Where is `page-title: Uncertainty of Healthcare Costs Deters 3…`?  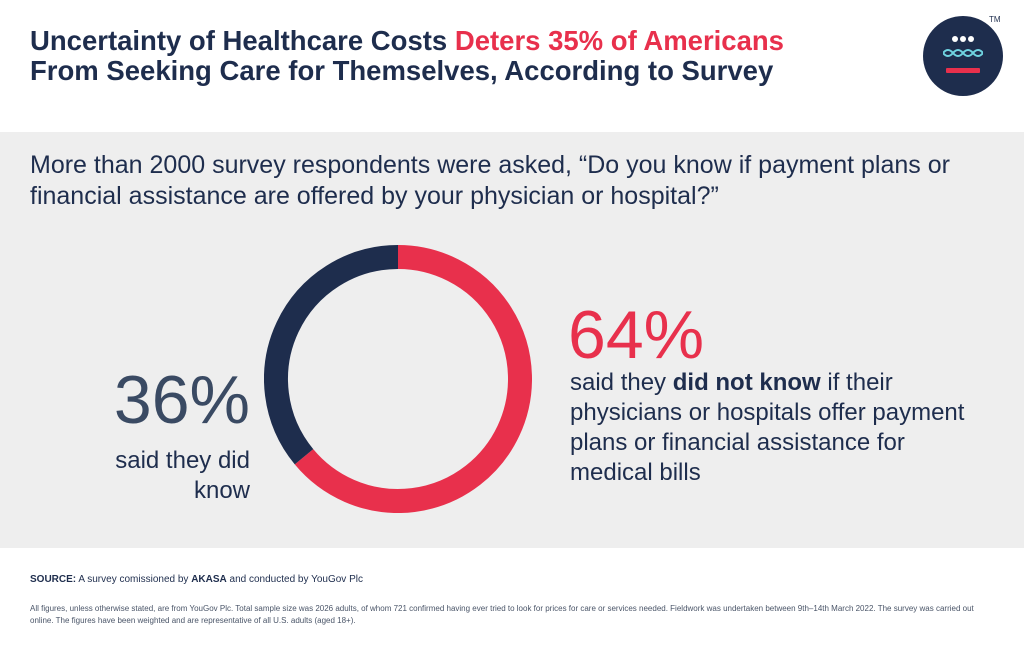
page-title: Uncertainty of Healthcare Costs Deters 3… is located at coordinates (440, 56).